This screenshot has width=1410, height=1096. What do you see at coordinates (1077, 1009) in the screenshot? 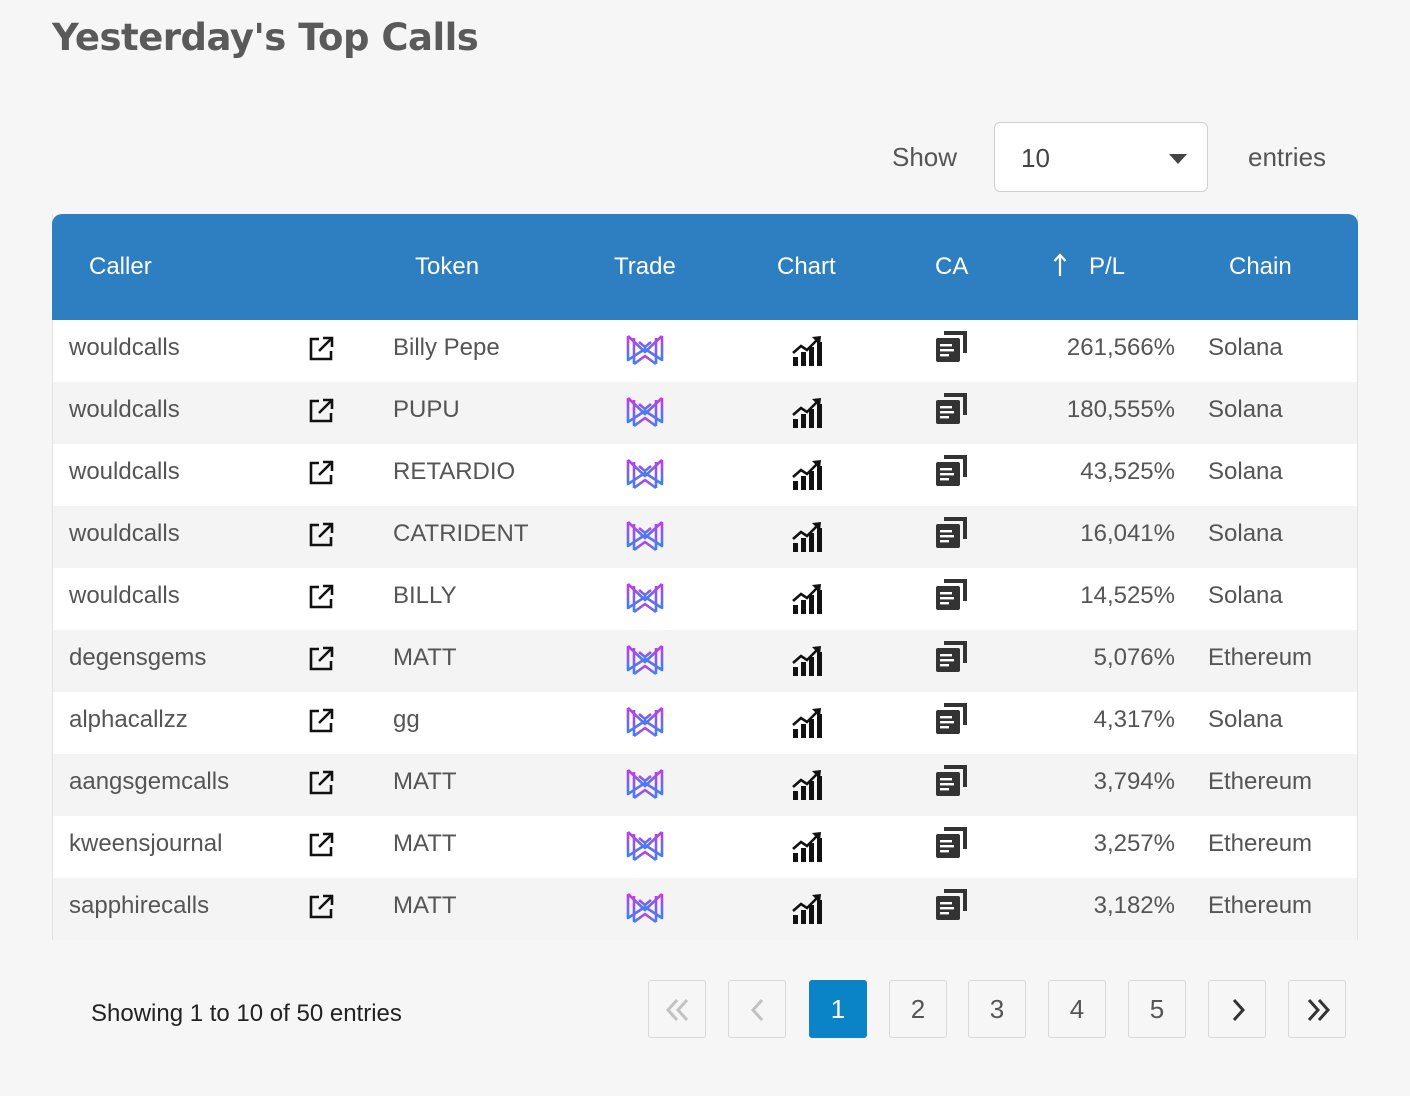
I see `page-button-4: 4` at bounding box center [1077, 1009].